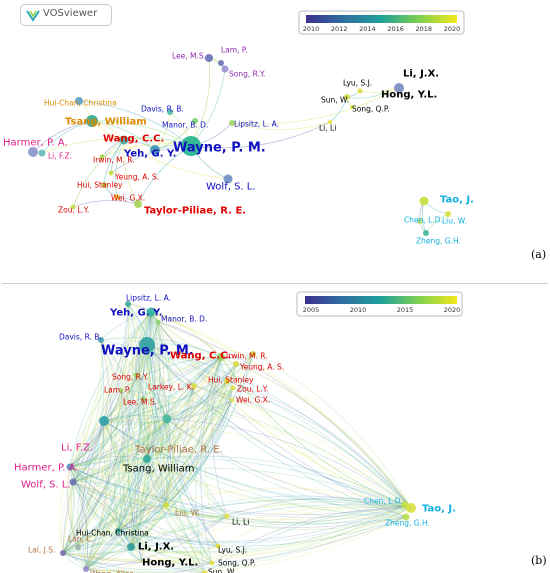 The height and width of the screenshot is (573, 550). What do you see at coordinates (194, 386) in the screenshot?
I see `author-node-larkey-l-k` at bounding box center [194, 386].